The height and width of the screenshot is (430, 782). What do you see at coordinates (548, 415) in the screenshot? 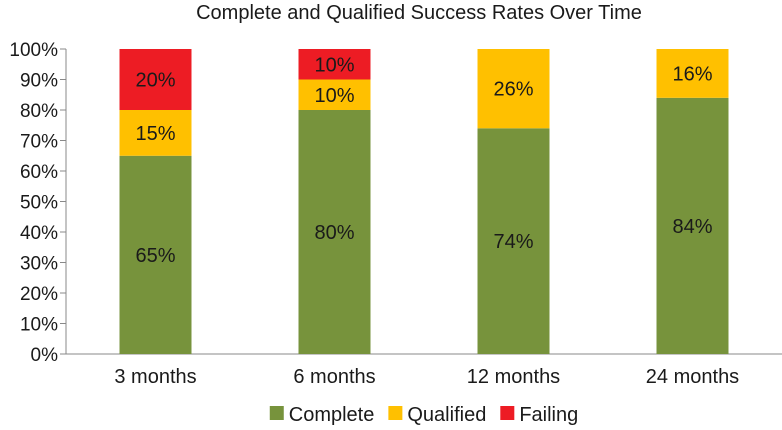
I see `legend-label: Failing` at bounding box center [548, 415].